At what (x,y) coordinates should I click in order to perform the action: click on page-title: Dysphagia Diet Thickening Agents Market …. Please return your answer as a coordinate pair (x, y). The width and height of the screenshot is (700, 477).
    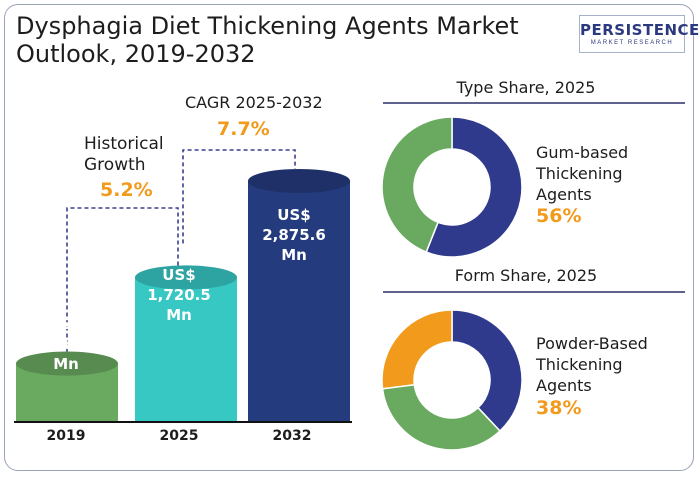
    Looking at the image, I should click on (267, 40).